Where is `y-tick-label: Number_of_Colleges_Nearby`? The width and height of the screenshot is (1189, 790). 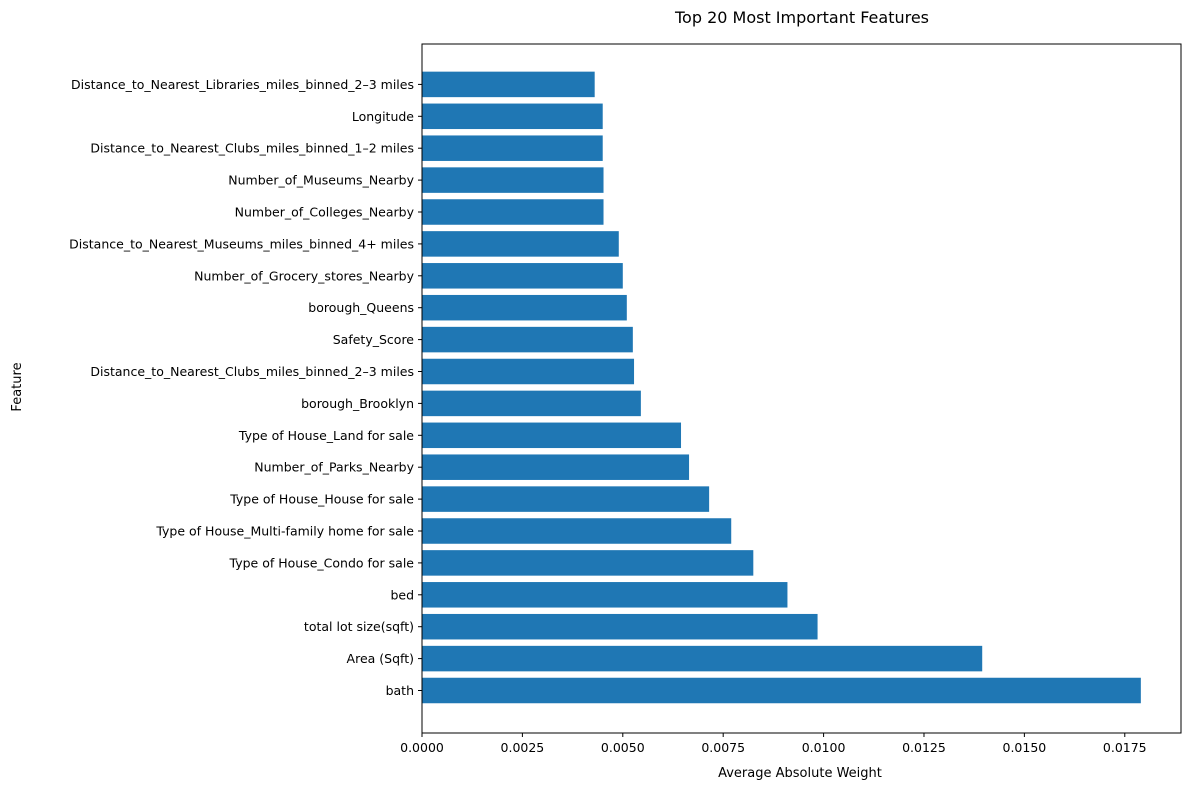
y-tick-label: Number_of_Colleges_Nearby is located at coordinates (325, 212).